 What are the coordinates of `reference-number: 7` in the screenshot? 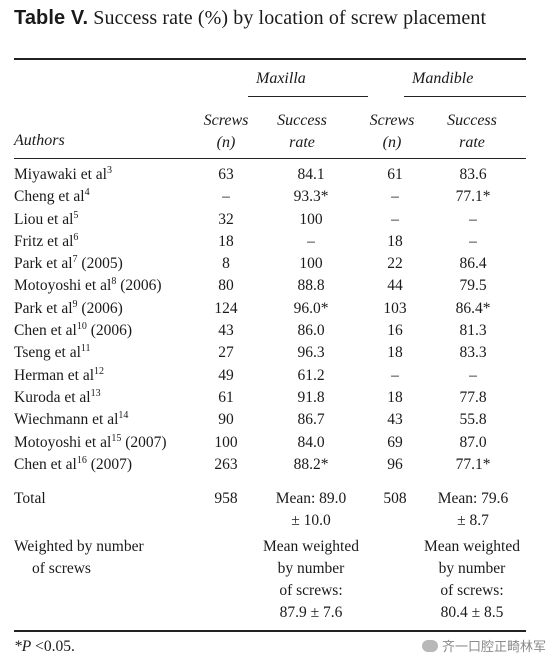 It's located at (75, 260).